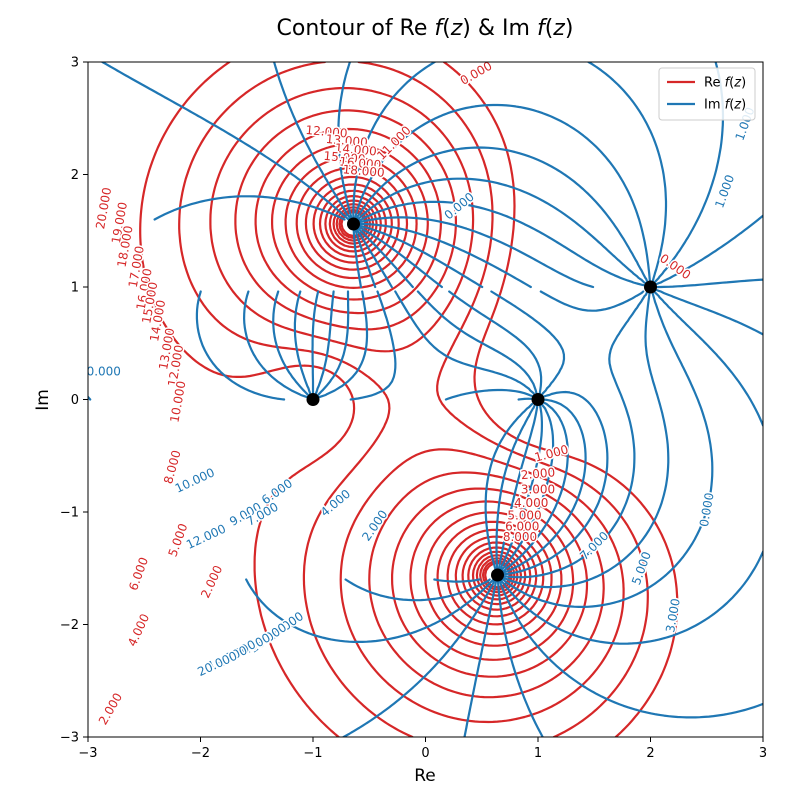 This screenshot has height=800, width=800. Describe the element at coordinates (363, 171) in the screenshot. I see `re-contour-label: 18.000` at that location.